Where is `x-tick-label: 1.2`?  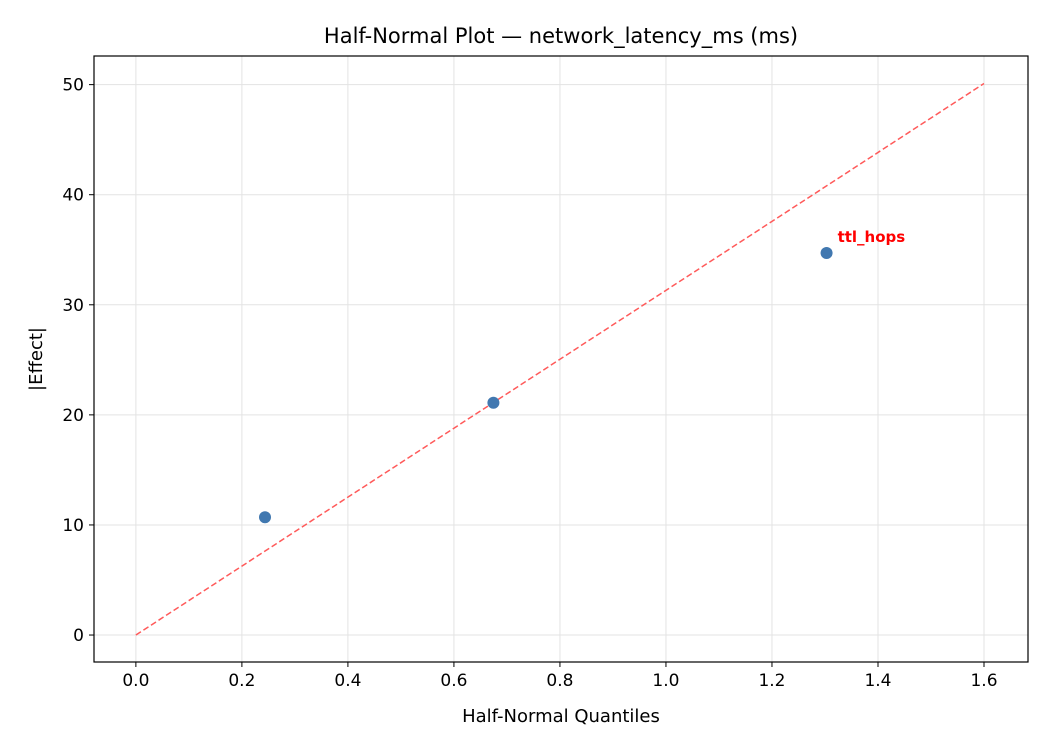
x-tick-label: 1.2 is located at coordinates (771, 681).